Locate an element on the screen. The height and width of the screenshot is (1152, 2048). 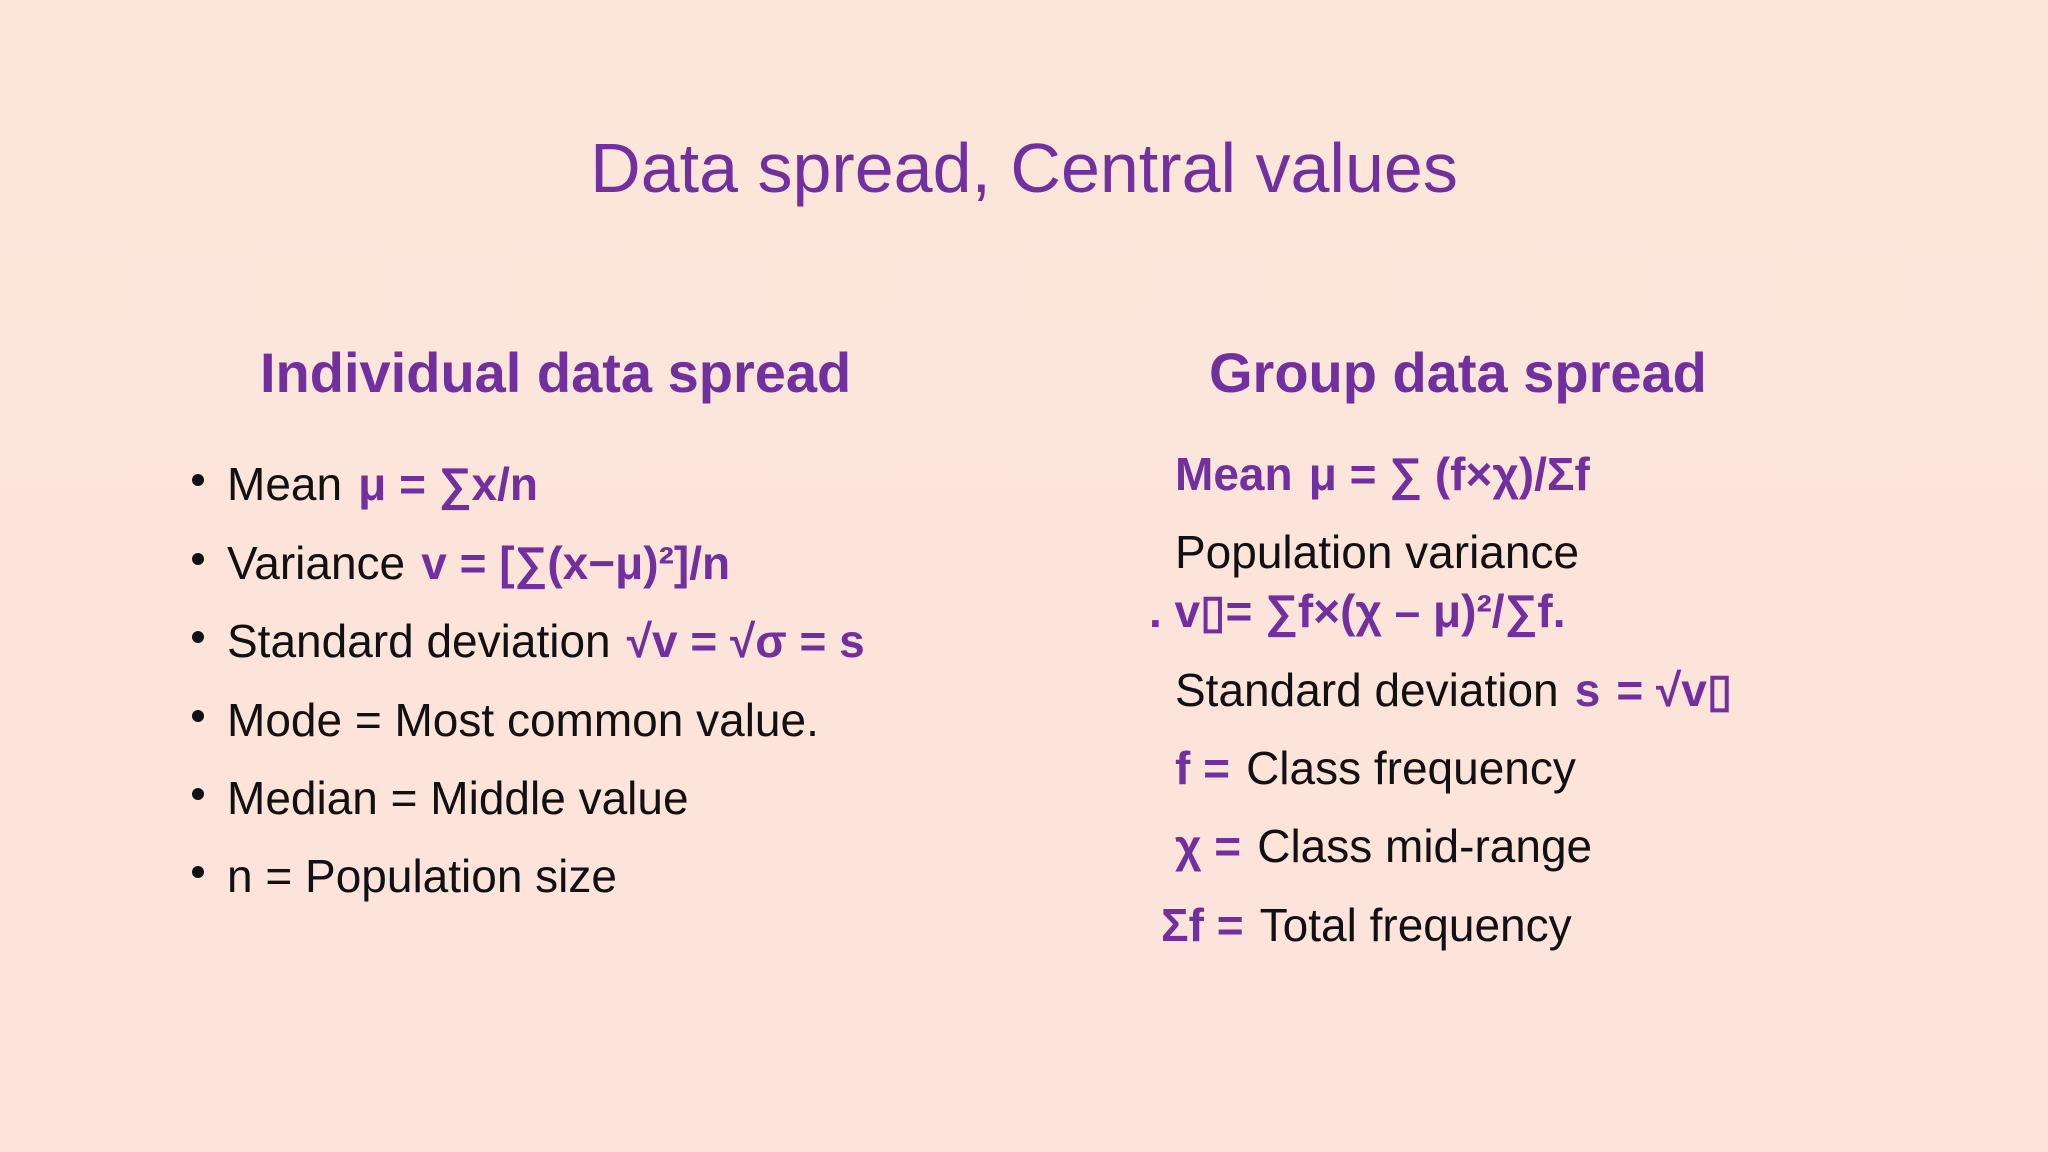
column-heading: Group data spread is located at coordinates (1458, 372).